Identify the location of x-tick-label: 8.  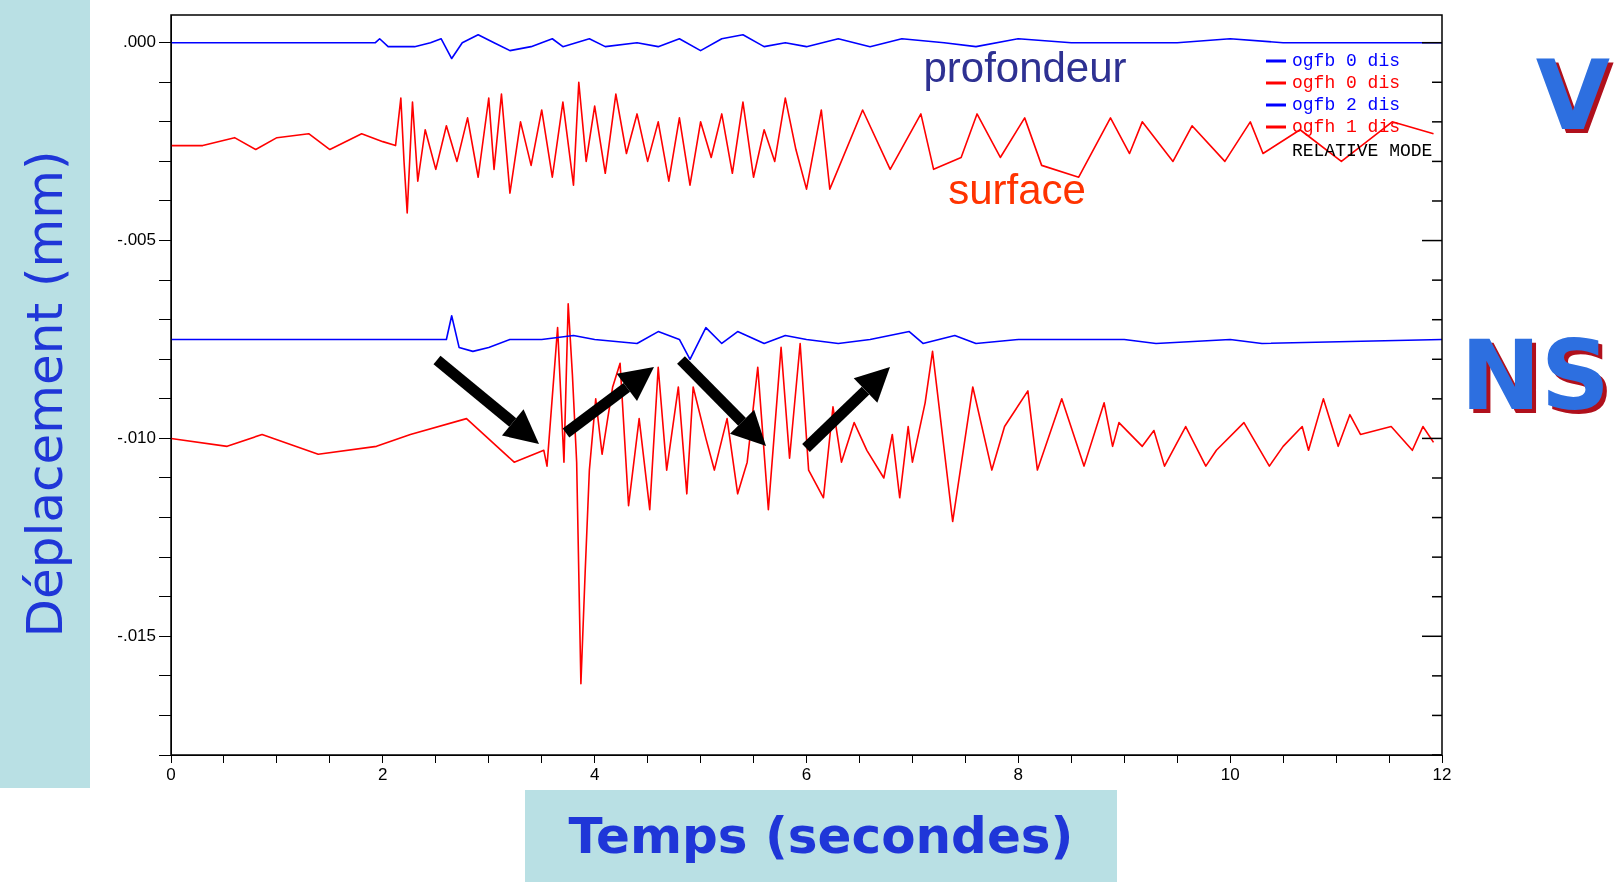
(1018, 774).